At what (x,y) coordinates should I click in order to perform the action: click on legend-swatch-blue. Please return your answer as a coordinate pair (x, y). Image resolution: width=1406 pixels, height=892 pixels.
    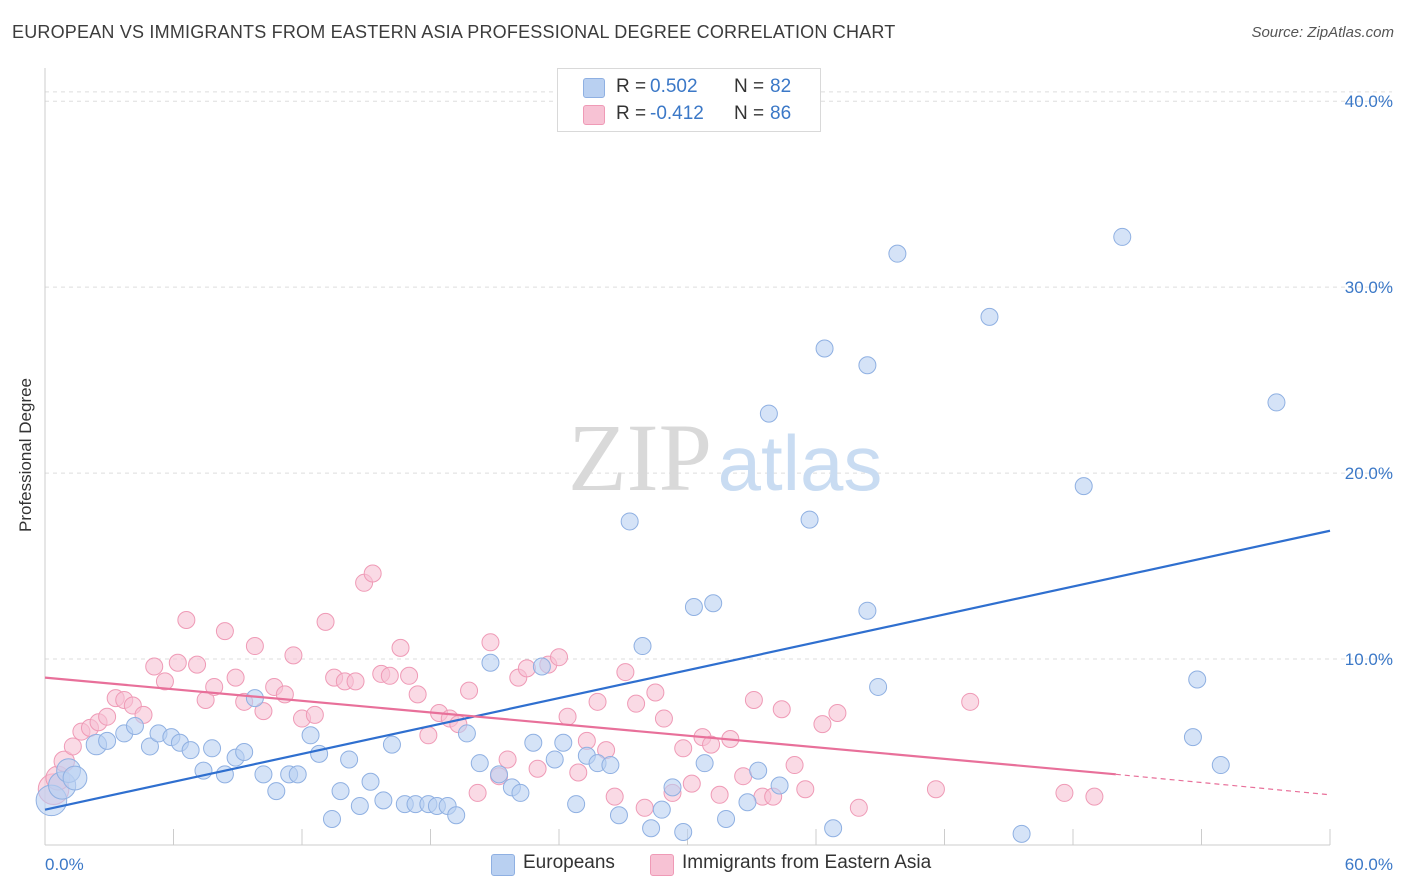
    Looking at the image, I should click on (503, 865).